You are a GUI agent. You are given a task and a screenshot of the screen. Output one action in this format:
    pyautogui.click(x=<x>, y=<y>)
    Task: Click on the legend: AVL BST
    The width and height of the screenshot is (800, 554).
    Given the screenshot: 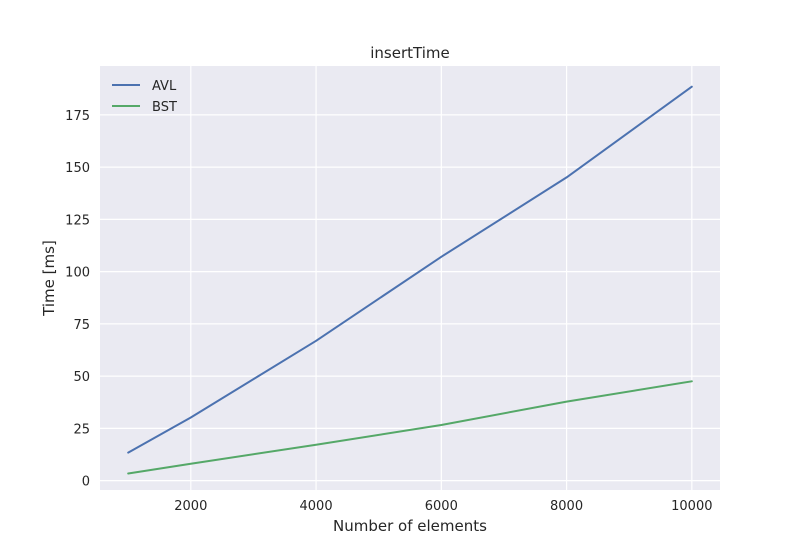 What is the action you would take?
    pyautogui.click(x=144, y=97)
    